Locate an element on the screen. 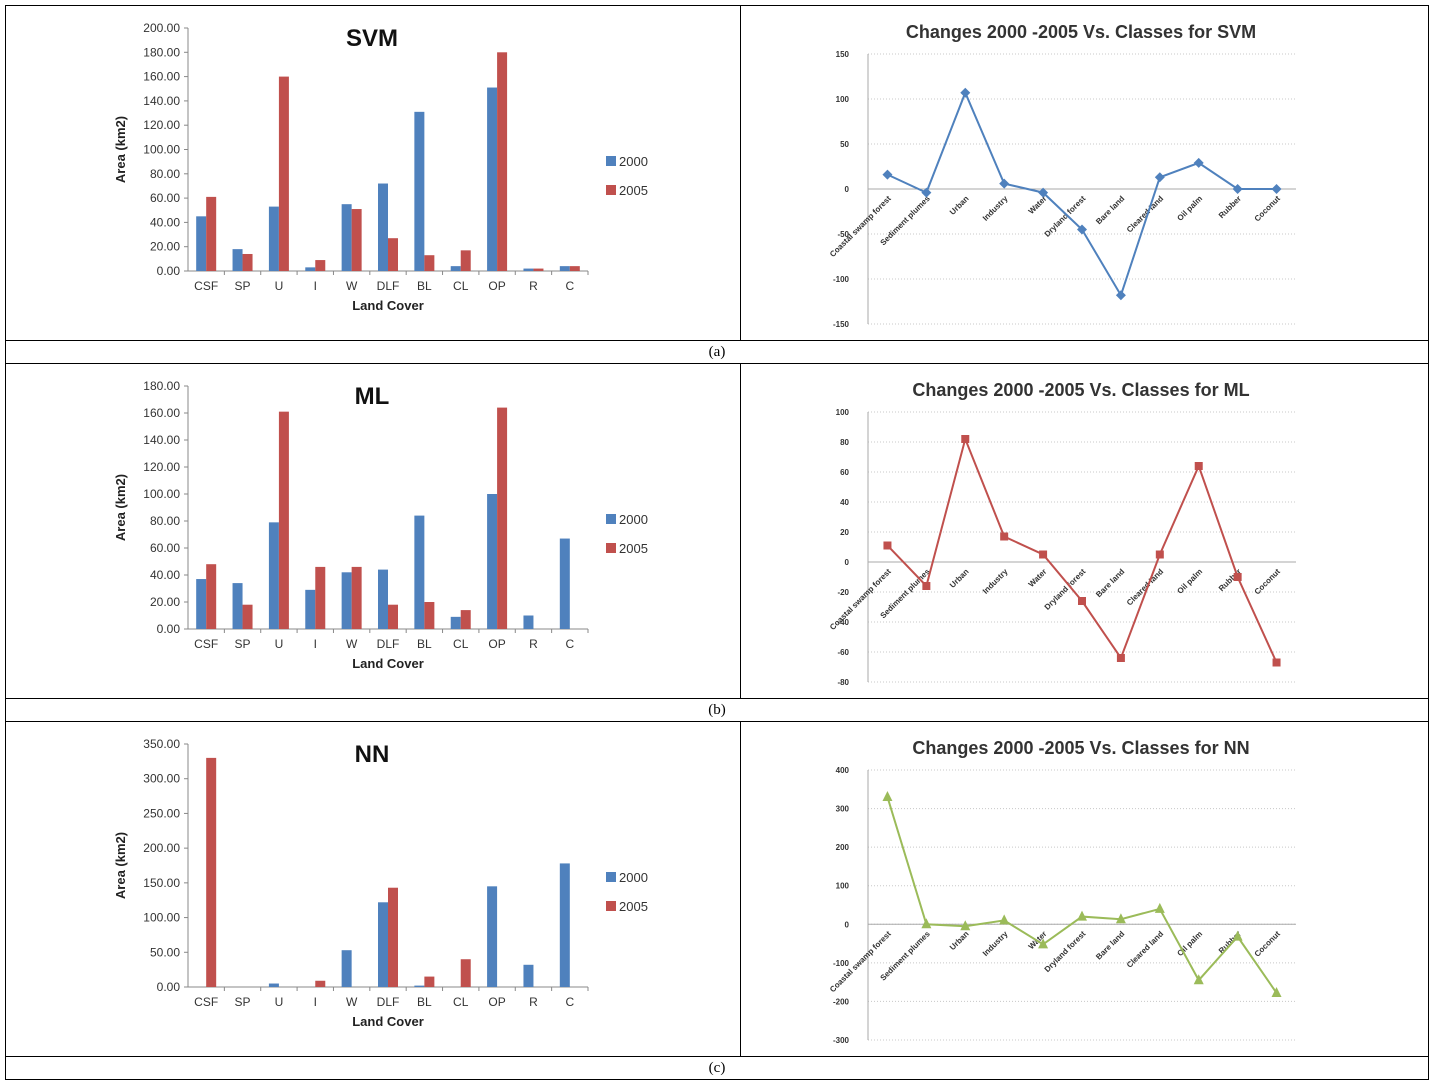 The width and height of the screenshot is (1433, 1080). x-tick-label: Rubber is located at coordinates (1230, 942).